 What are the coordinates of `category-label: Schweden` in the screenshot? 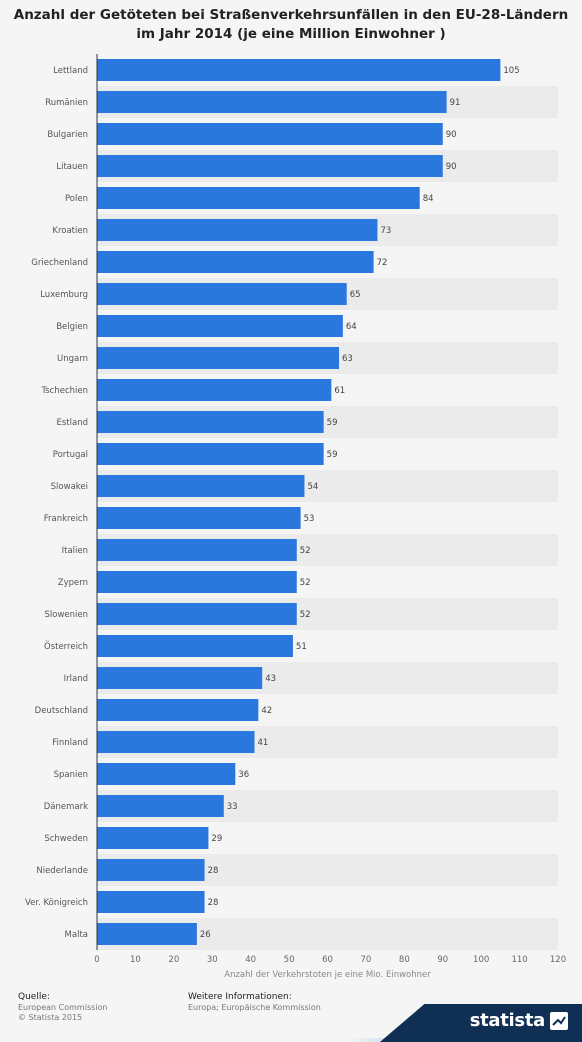 It's located at (66, 839).